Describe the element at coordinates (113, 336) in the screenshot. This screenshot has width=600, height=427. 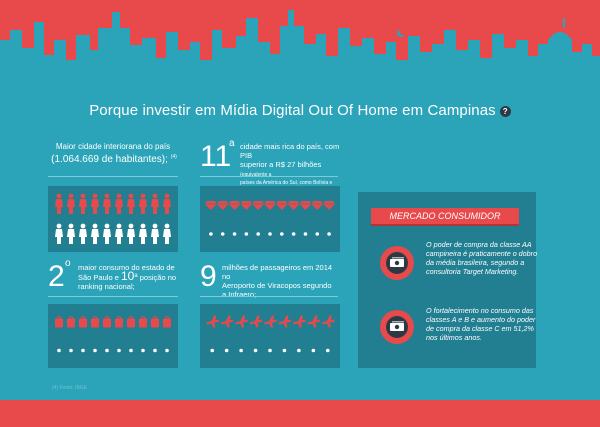
I see `bag-pictogram-panel` at that location.